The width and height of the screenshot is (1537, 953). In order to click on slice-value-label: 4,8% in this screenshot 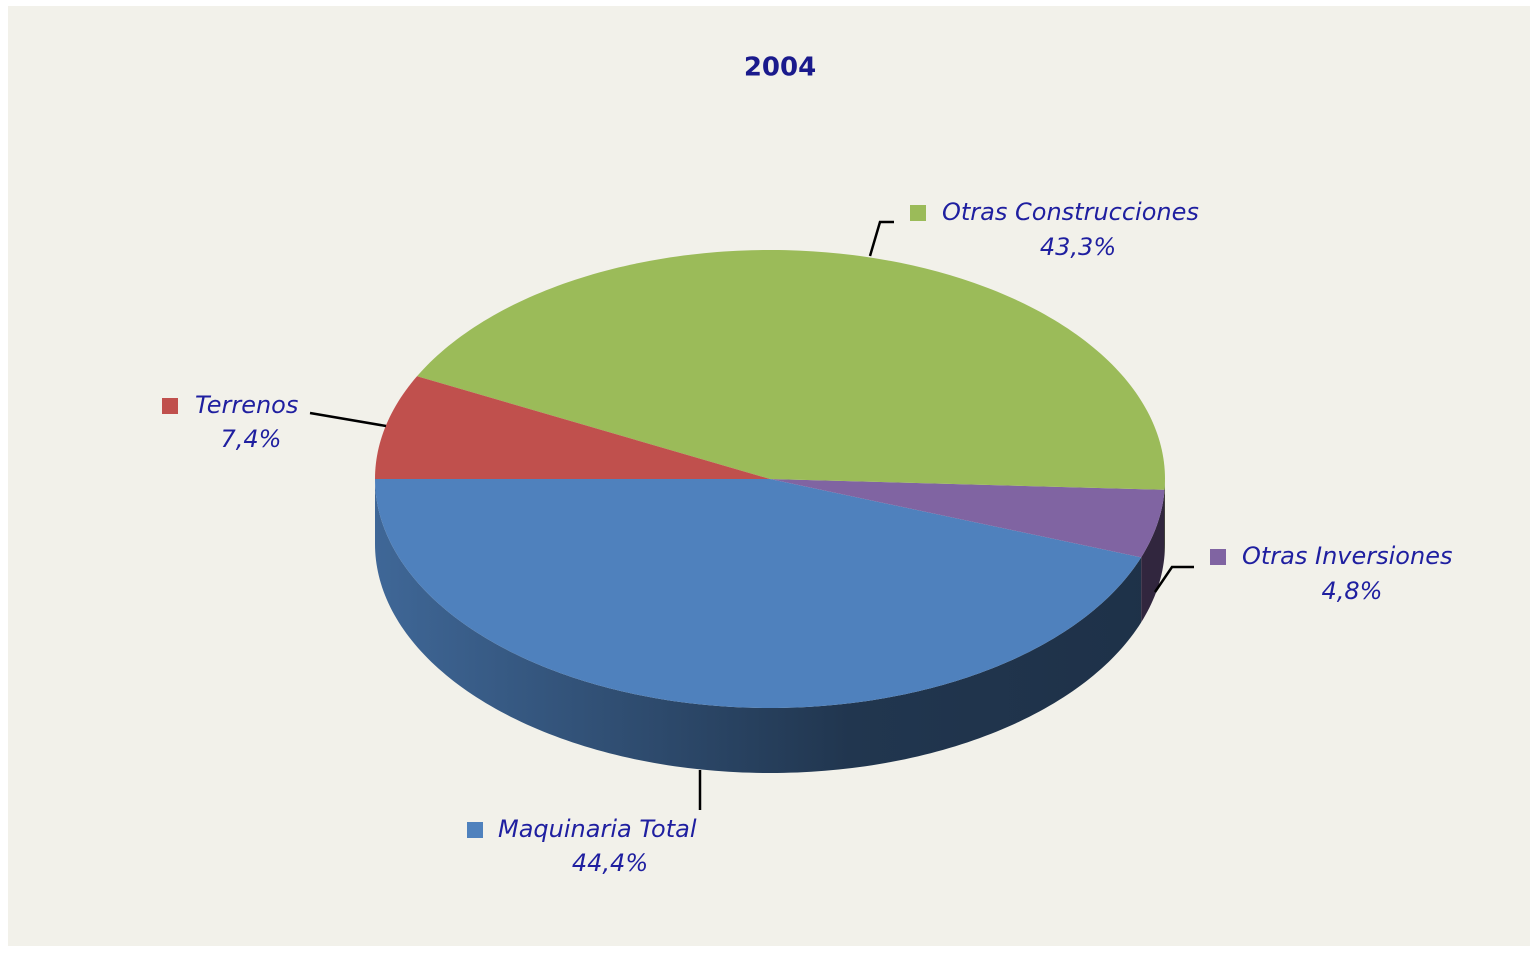, I will do `click(1352, 591)`.